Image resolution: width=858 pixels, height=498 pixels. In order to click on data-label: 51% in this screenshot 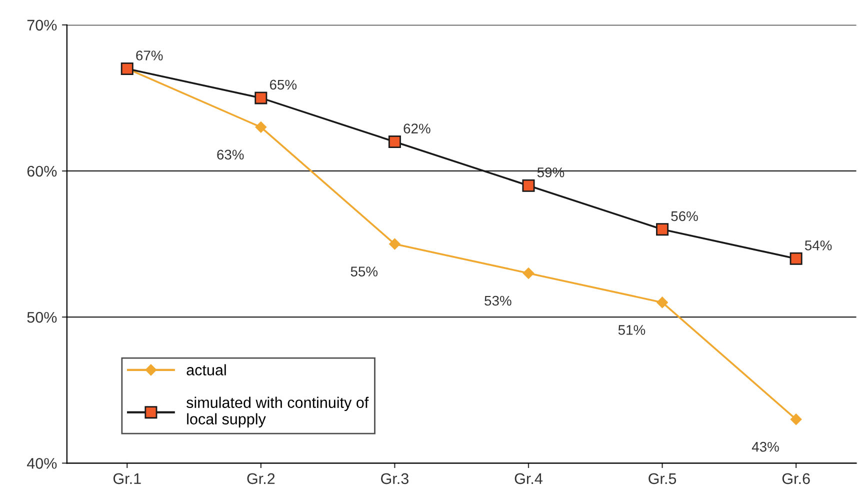, I will do `click(632, 330)`.